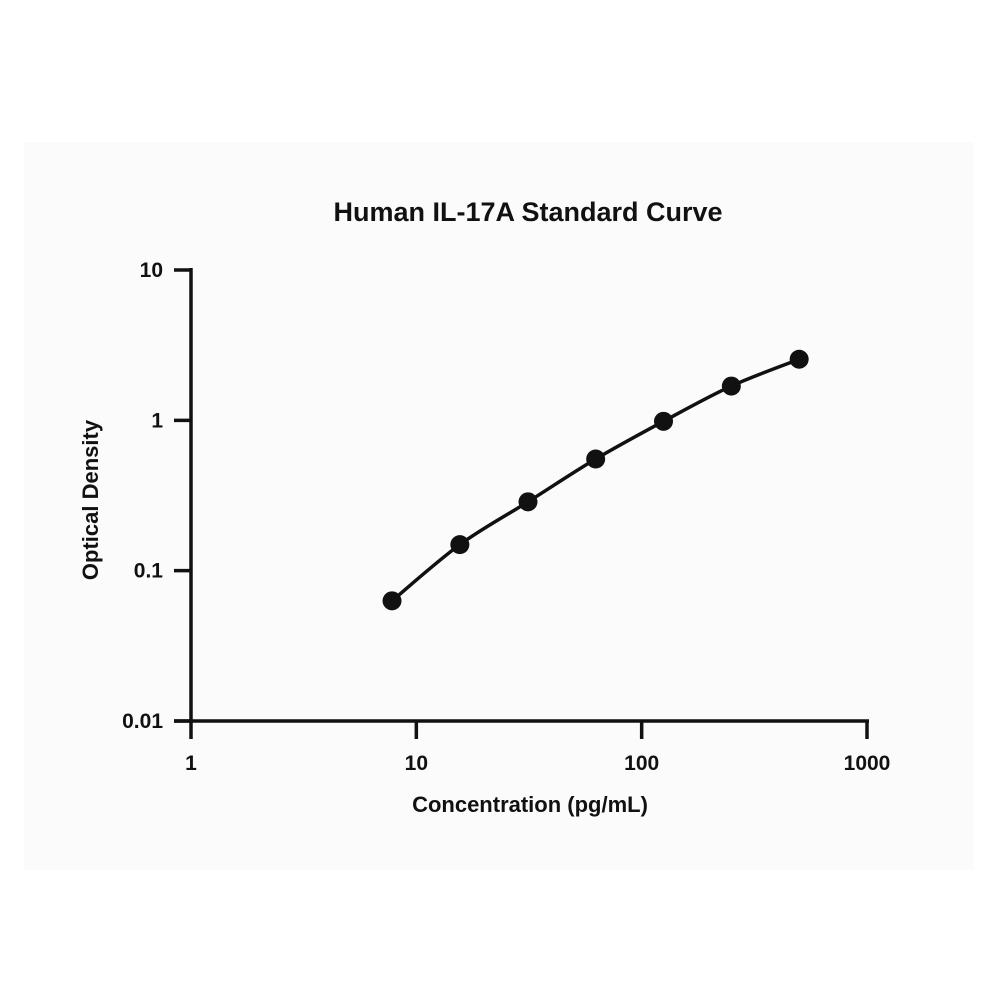  I want to click on y-tick-label: 10, so click(151, 270).